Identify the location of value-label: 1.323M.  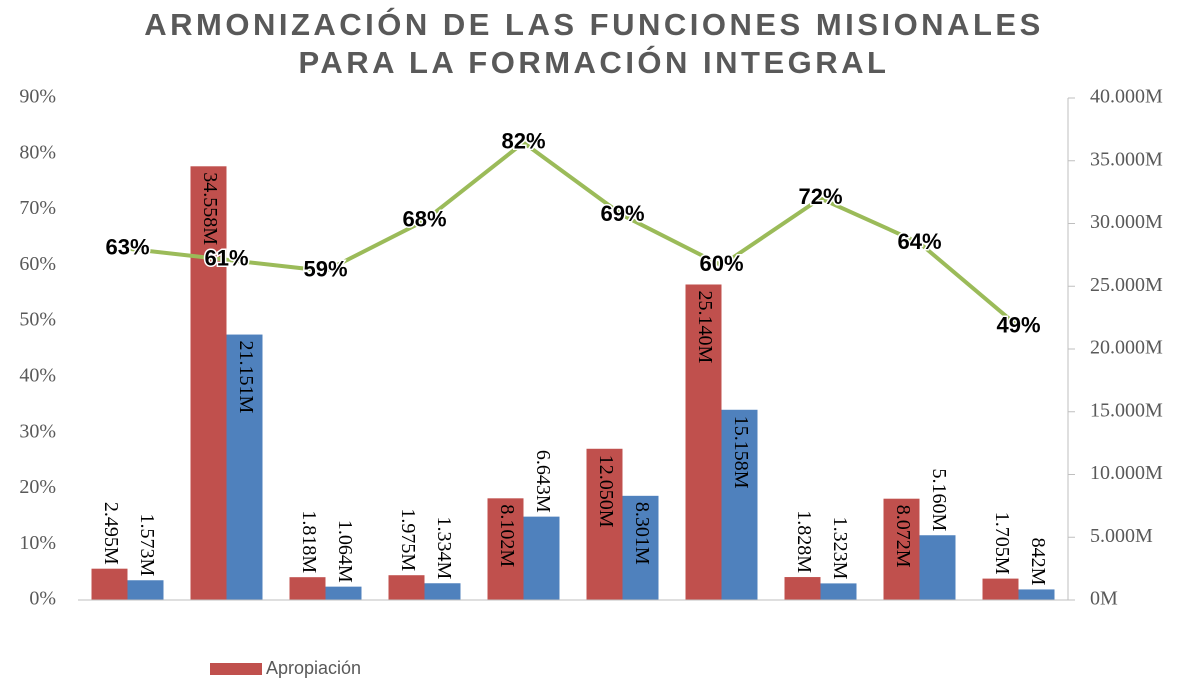
(840, 548).